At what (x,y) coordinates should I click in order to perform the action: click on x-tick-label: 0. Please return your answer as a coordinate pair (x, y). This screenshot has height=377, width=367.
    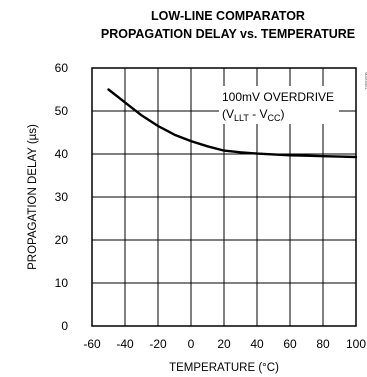
    Looking at the image, I should click on (191, 344).